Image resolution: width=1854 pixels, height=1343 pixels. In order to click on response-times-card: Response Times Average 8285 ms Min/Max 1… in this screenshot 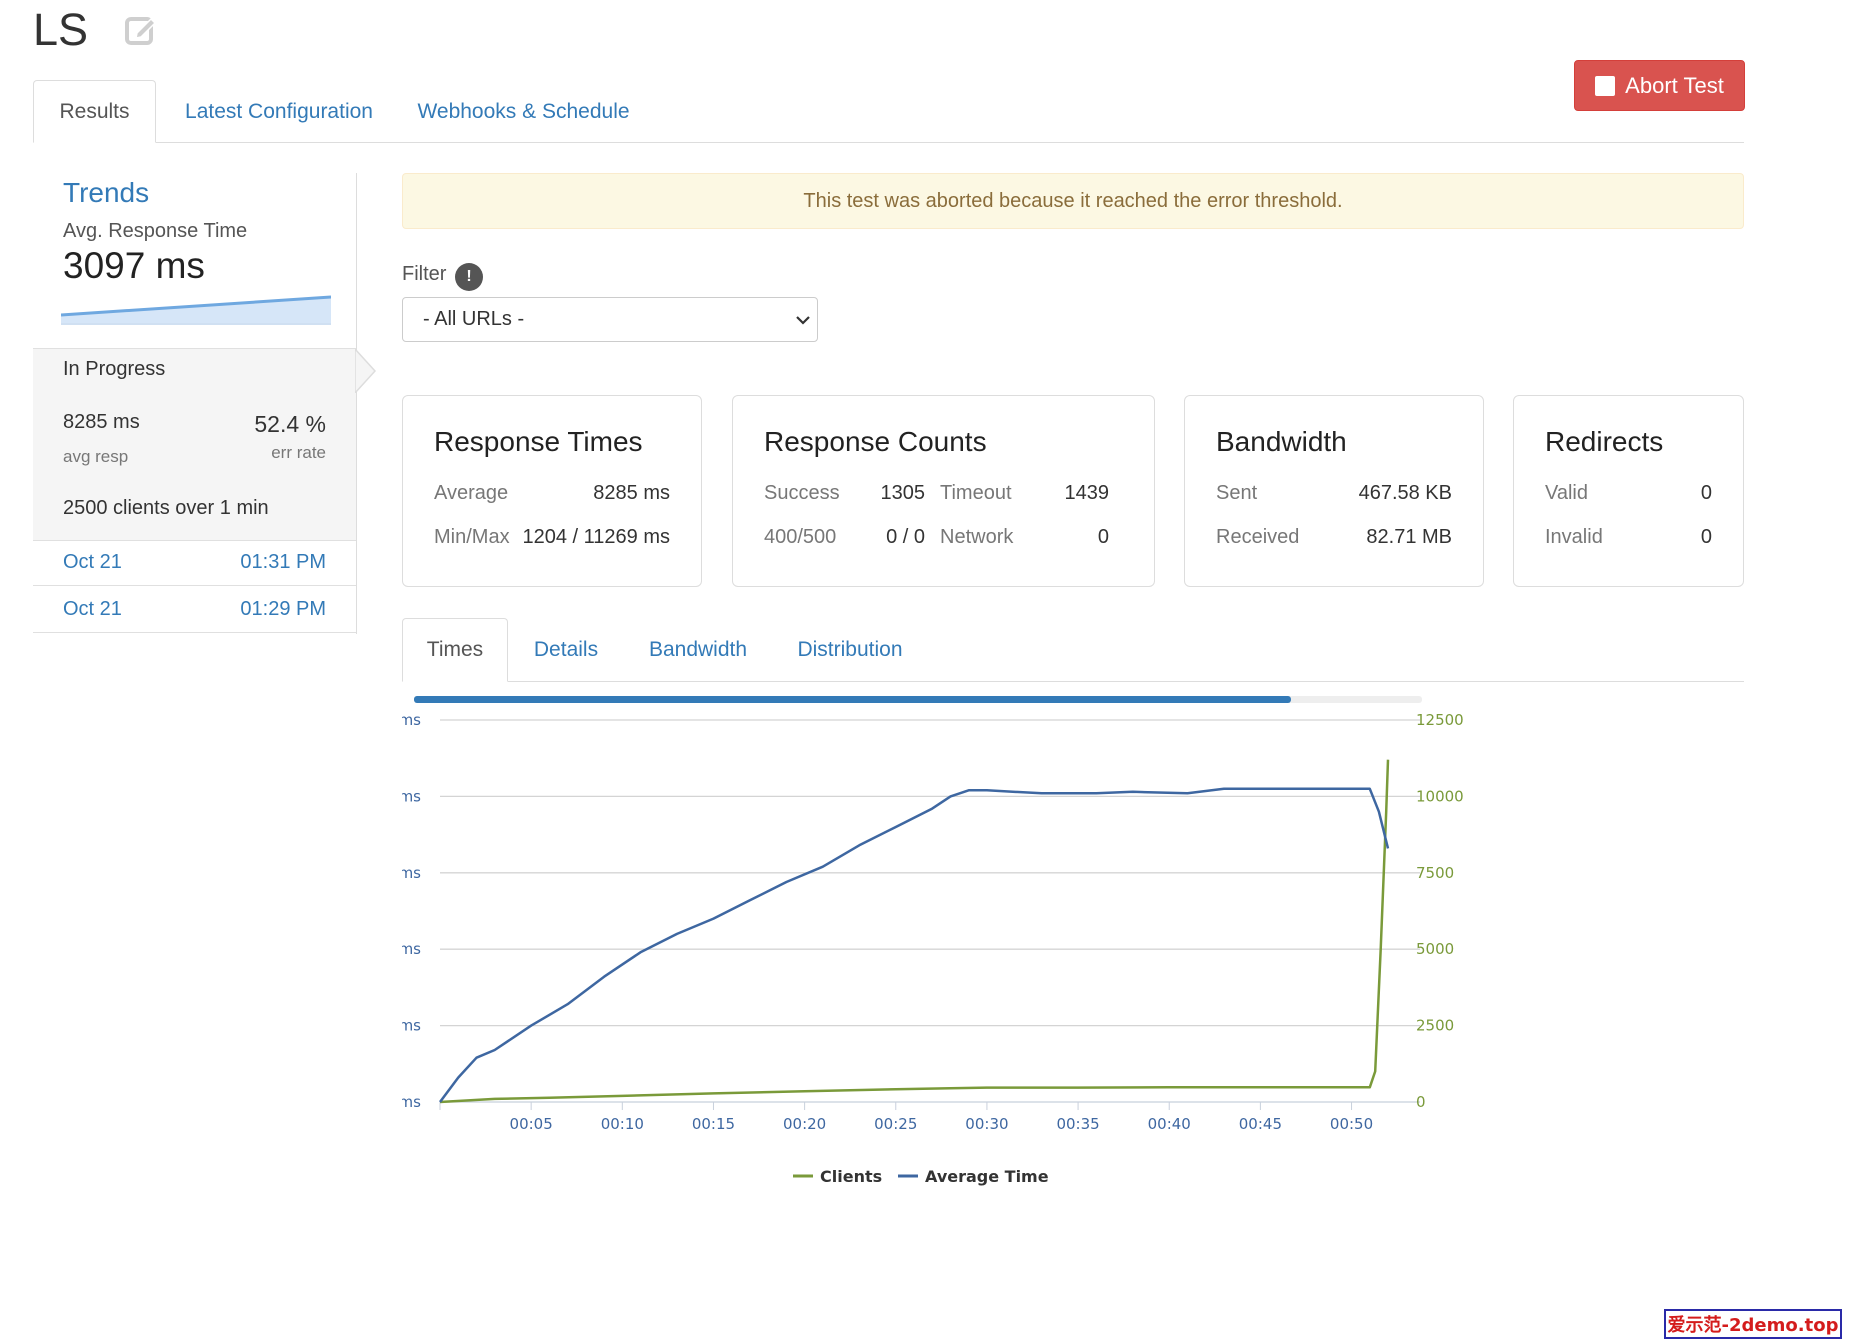, I will do `click(552, 491)`.